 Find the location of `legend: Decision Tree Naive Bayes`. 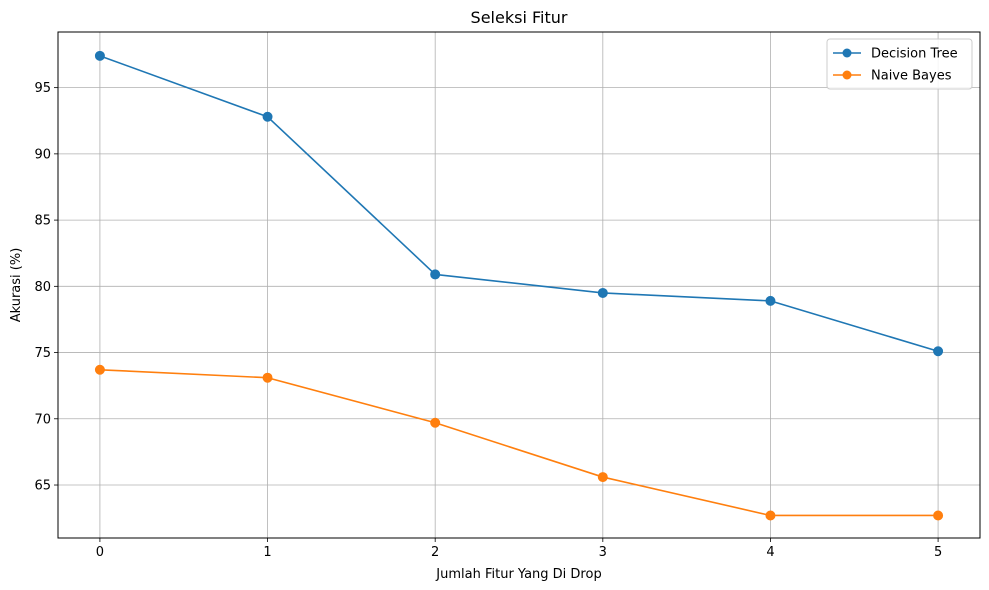

legend: Decision Tree Naive Bayes is located at coordinates (899, 64).